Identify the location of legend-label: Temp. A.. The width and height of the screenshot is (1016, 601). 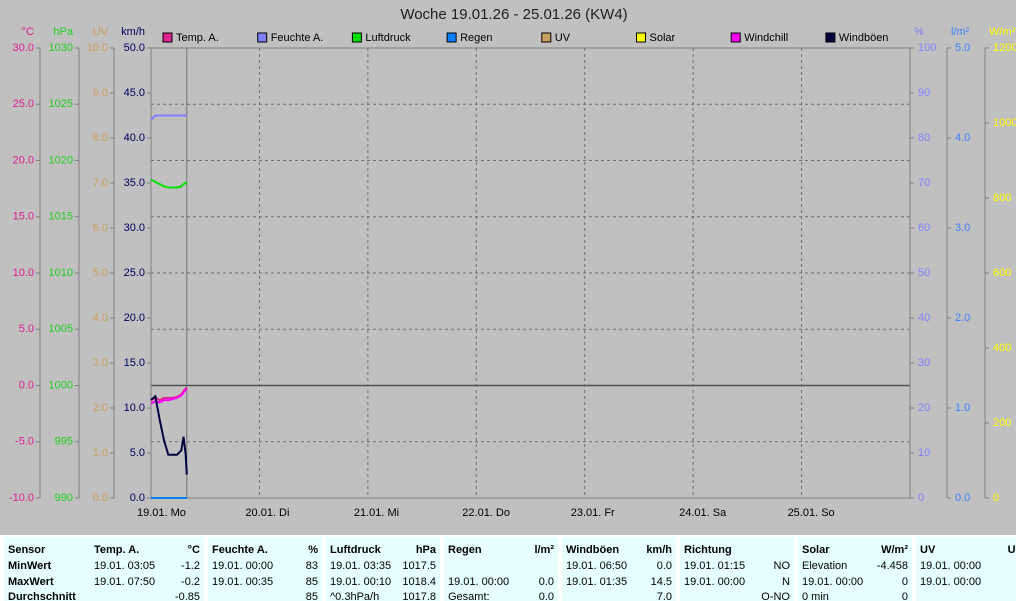
(197, 38).